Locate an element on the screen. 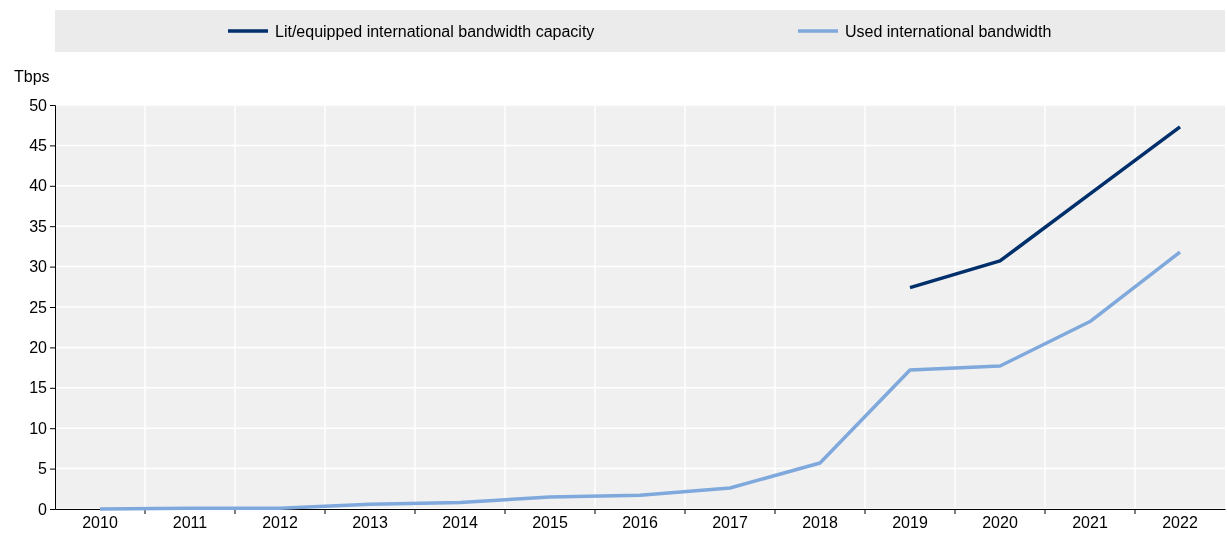 The width and height of the screenshot is (1227, 534). x-tick-label: 2010 is located at coordinates (100, 523).